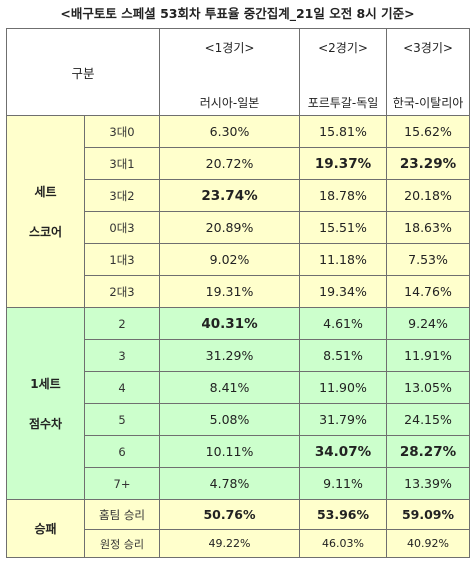 The width and height of the screenshot is (475, 570). What do you see at coordinates (343, 195) in the screenshot?
I see `value-cell: 18.78%` at bounding box center [343, 195].